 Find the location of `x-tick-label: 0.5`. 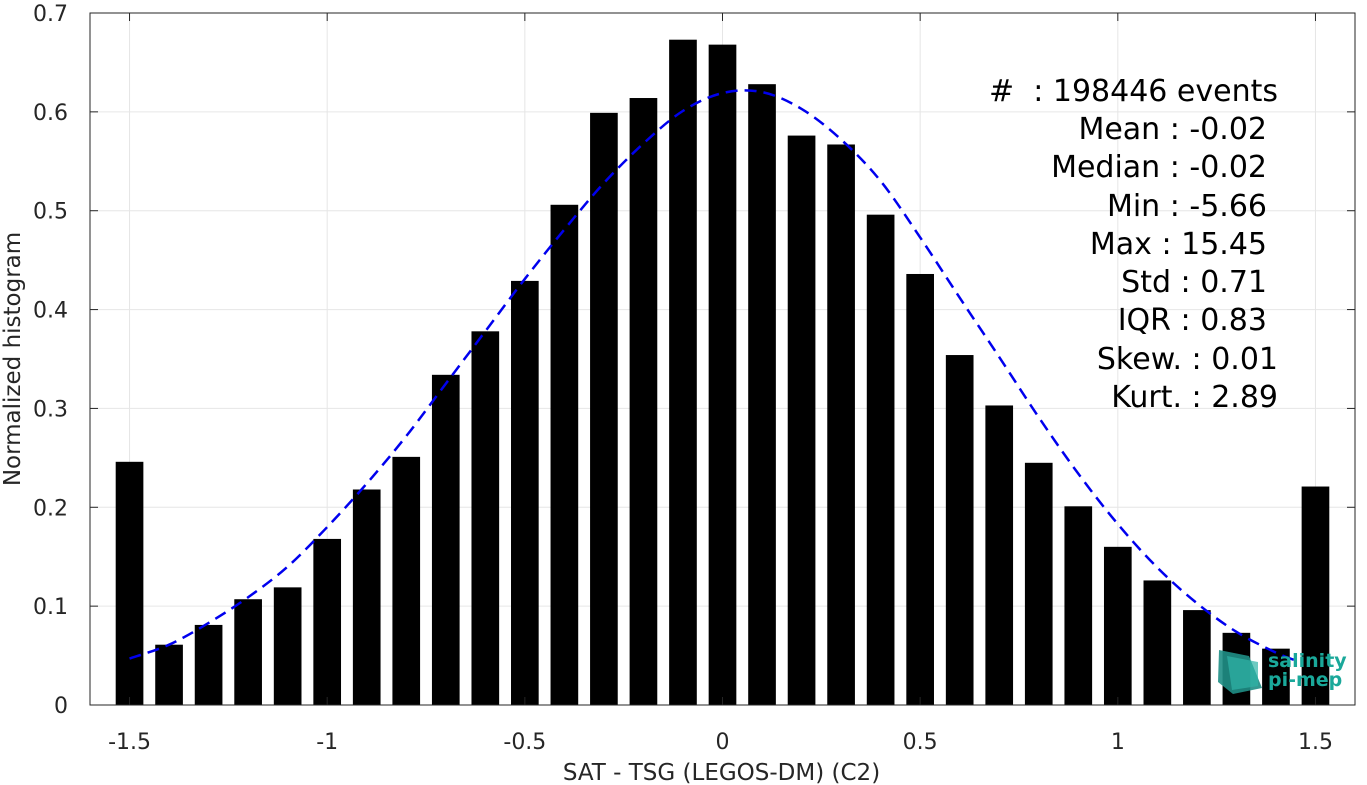

x-tick-label: 0.5 is located at coordinates (920, 742).